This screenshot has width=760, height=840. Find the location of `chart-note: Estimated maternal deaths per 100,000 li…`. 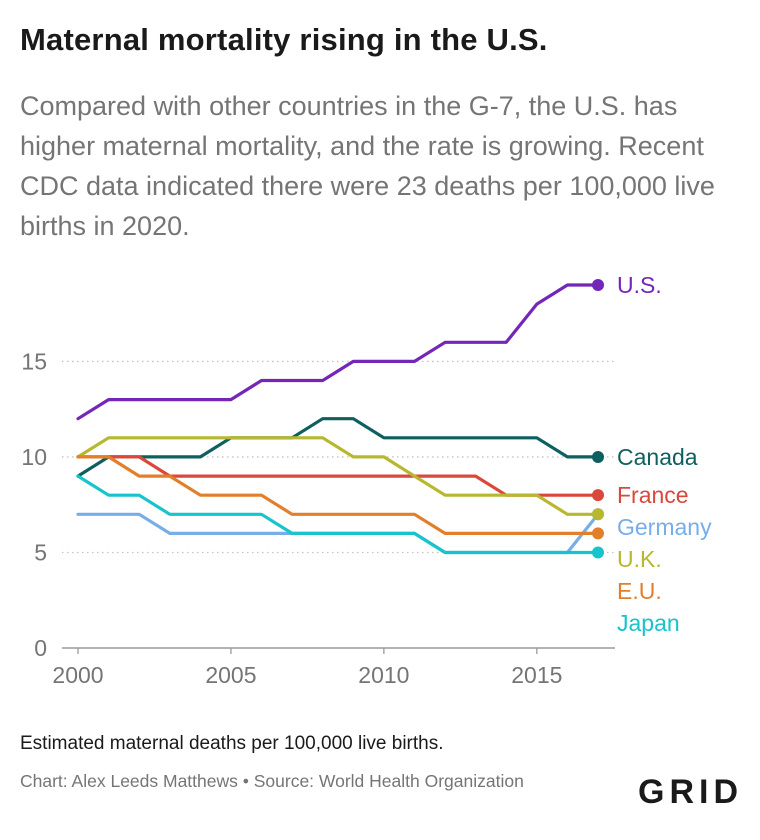

chart-note: Estimated maternal deaths per 100,000 li… is located at coordinates (232, 743).